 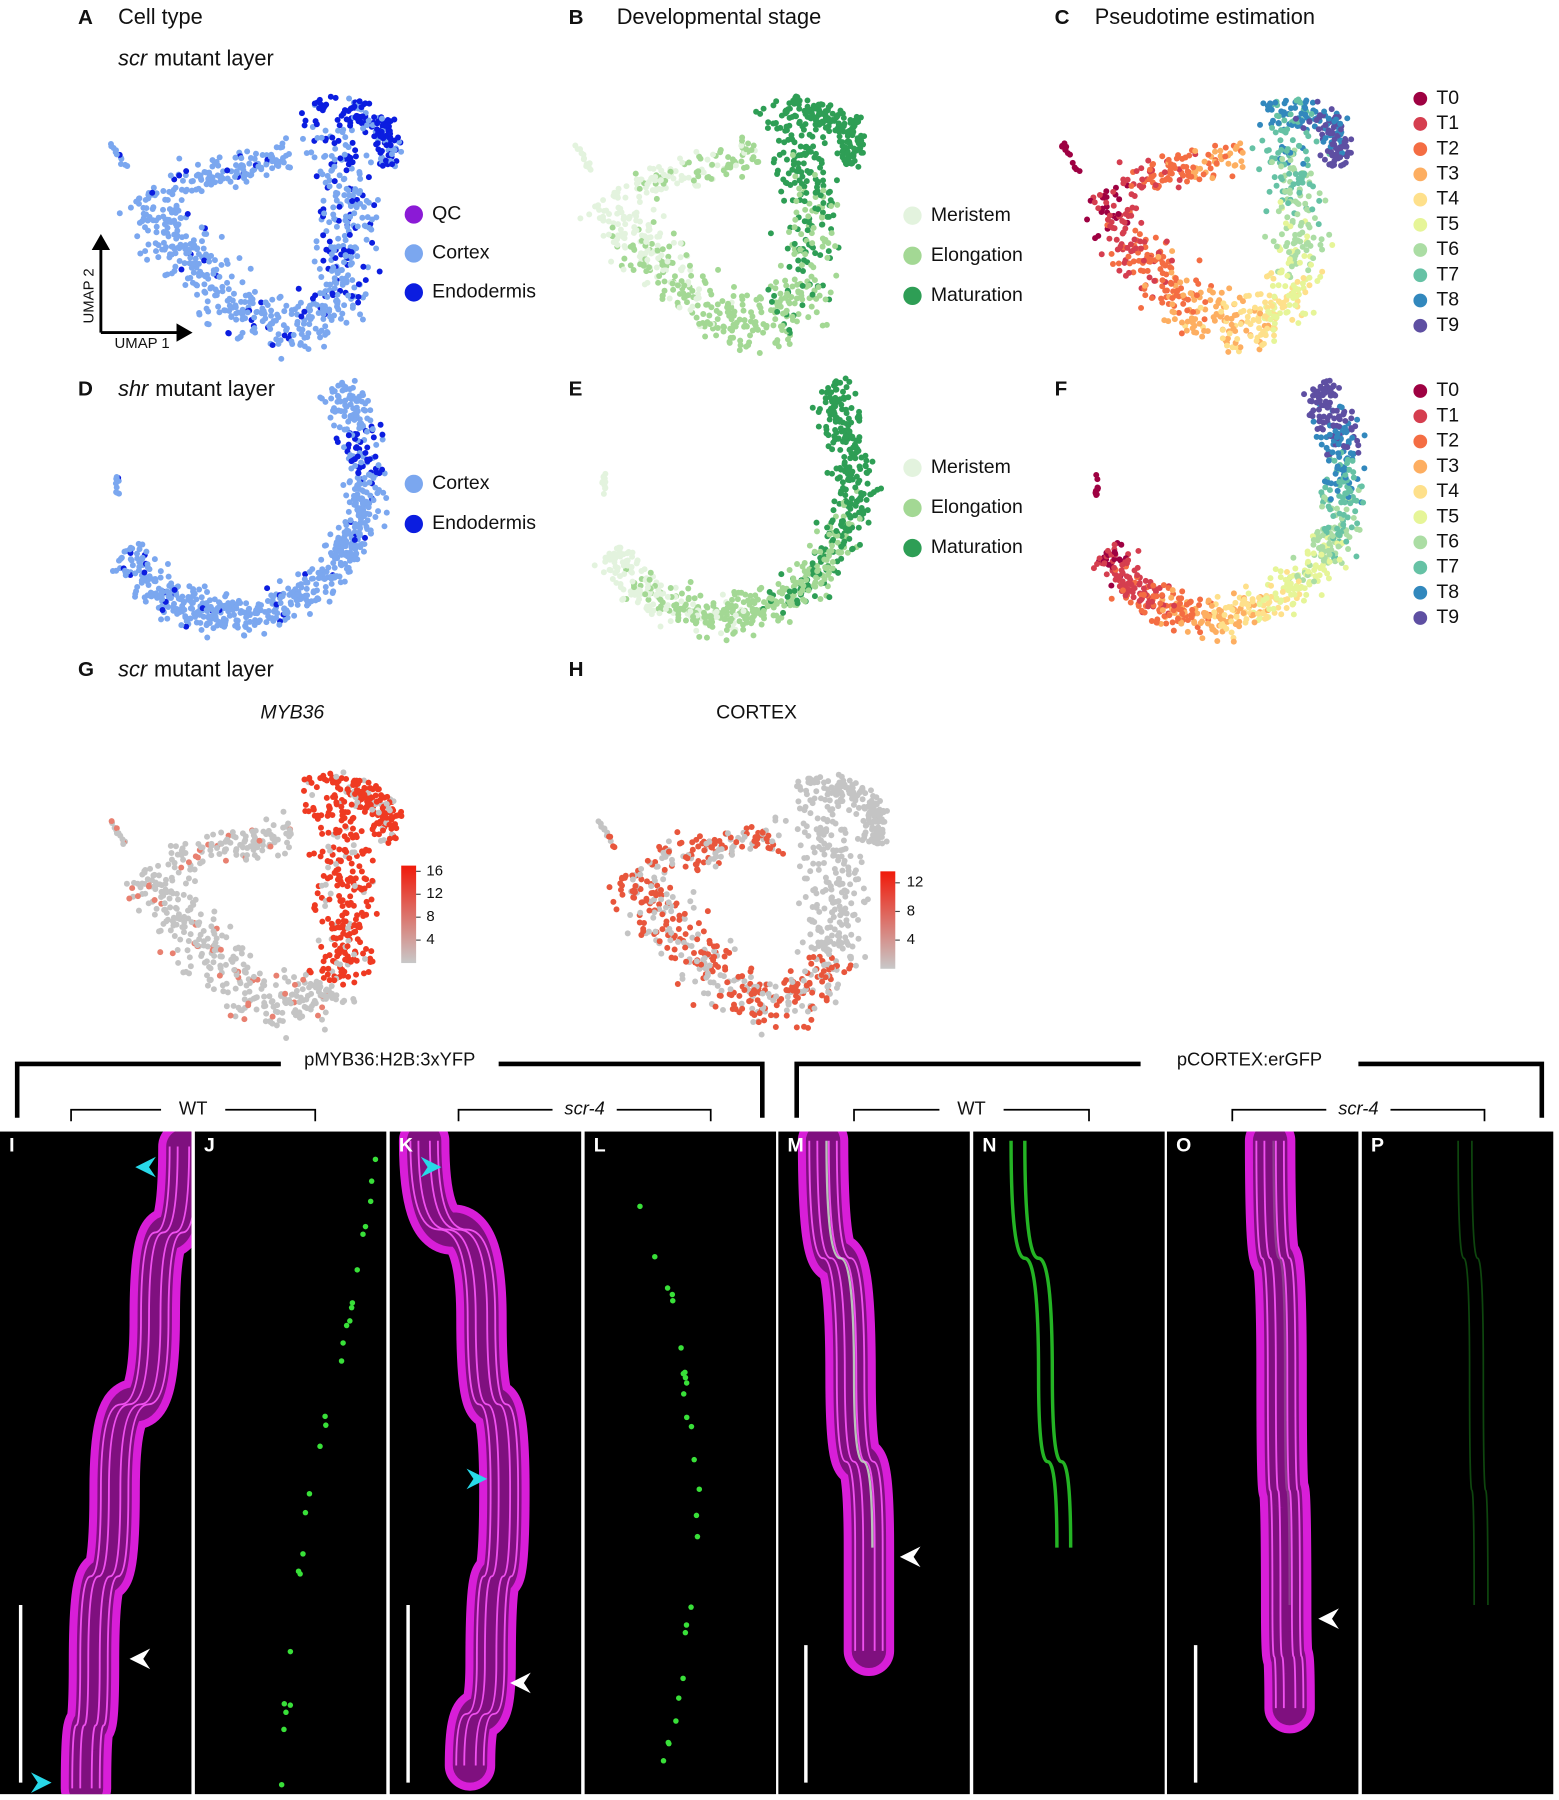 What do you see at coordinates (576, 17) in the screenshot?
I see `panel-letter: B` at bounding box center [576, 17].